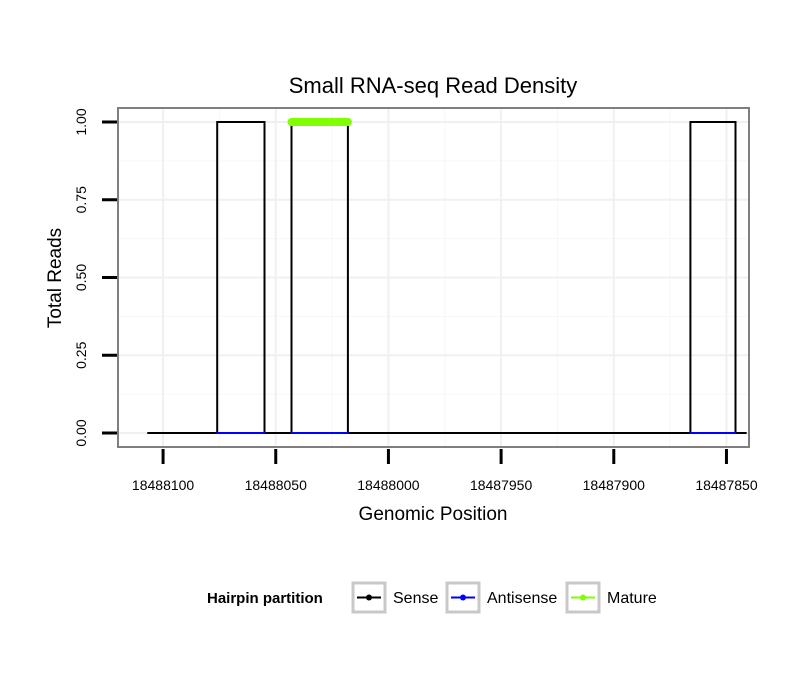 This screenshot has width=810, height=690. I want to click on legend: Hairpin partition Sense Antisense Mature, so click(432, 597).